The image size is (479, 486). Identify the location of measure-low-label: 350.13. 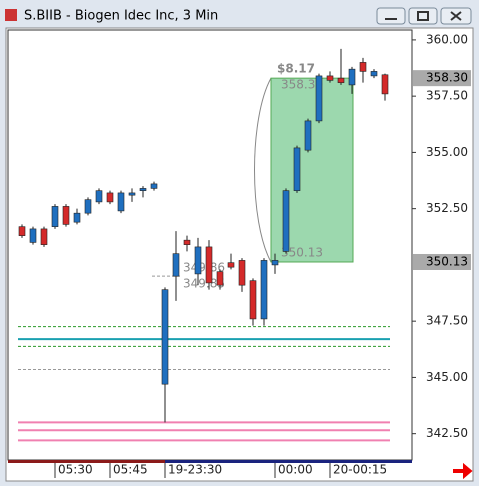
(302, 252).